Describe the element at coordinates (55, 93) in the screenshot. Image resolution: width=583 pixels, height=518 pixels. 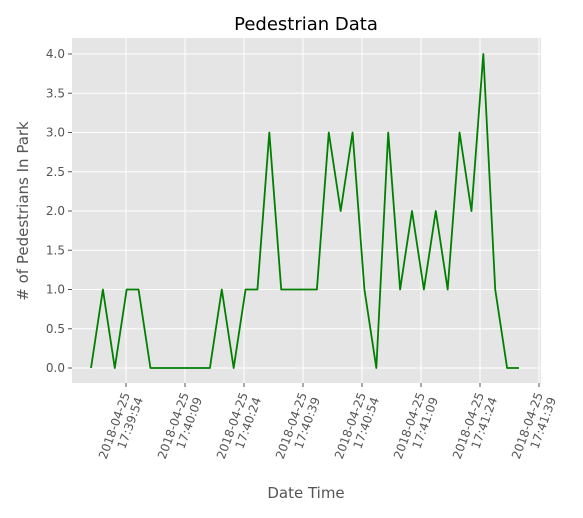
I see `y-tick-label: 3.5` at that location.